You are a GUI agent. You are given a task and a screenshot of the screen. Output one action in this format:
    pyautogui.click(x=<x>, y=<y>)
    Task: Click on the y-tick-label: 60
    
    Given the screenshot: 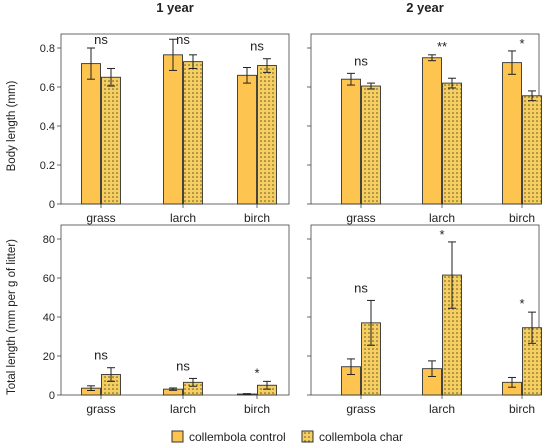 What is the action you would take?
    pyautogui.click(x=49, y=279)
    